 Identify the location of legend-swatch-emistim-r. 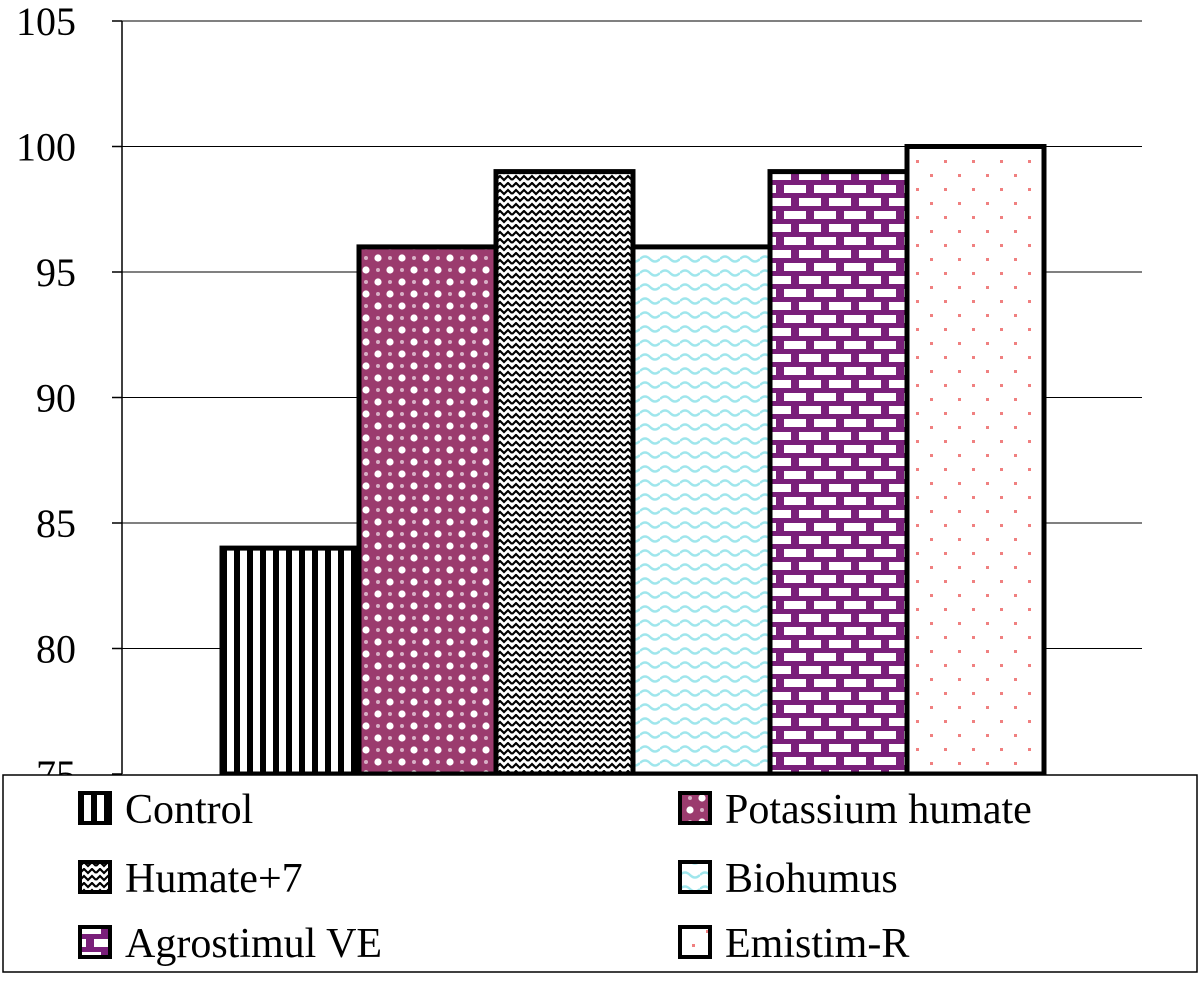
(695, 942).